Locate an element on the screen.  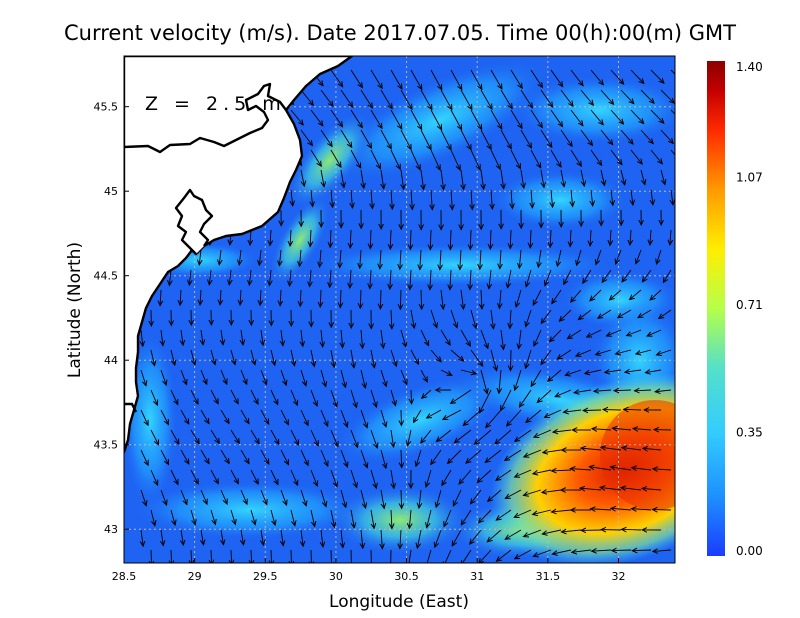
colorbar-ticks: 1.40 1.07 0.71 0.35 0.00 is located at coordinates (749, 309).